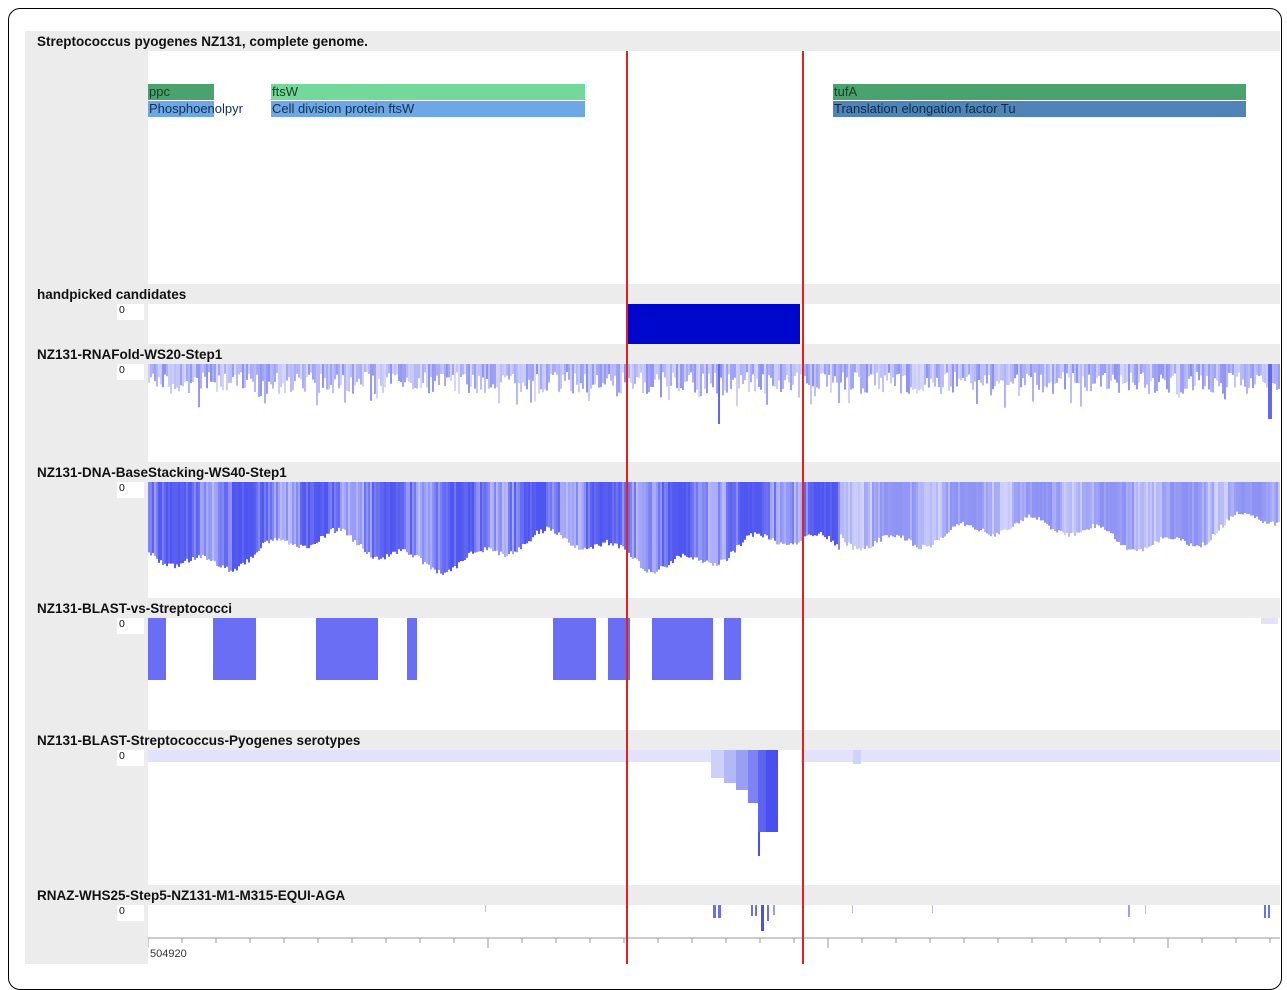 The width and height of the screenshot is (1287, 990). What do you see at coordinates (714, 920) in the screenshot?
I see `track-rnaz` at bounding box center [714, 920].